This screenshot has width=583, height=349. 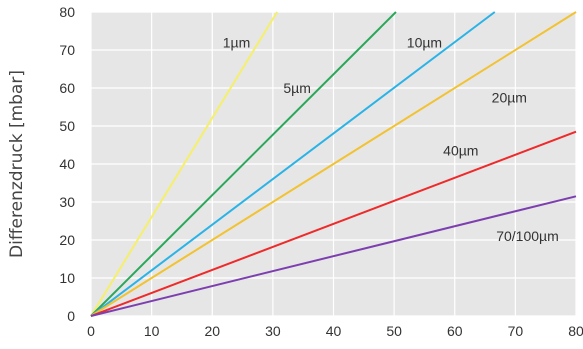 What do you see at coordinates (460, 151) in the screenshot?
I see `series-label: 40µm` at bounding box center [460, 151].